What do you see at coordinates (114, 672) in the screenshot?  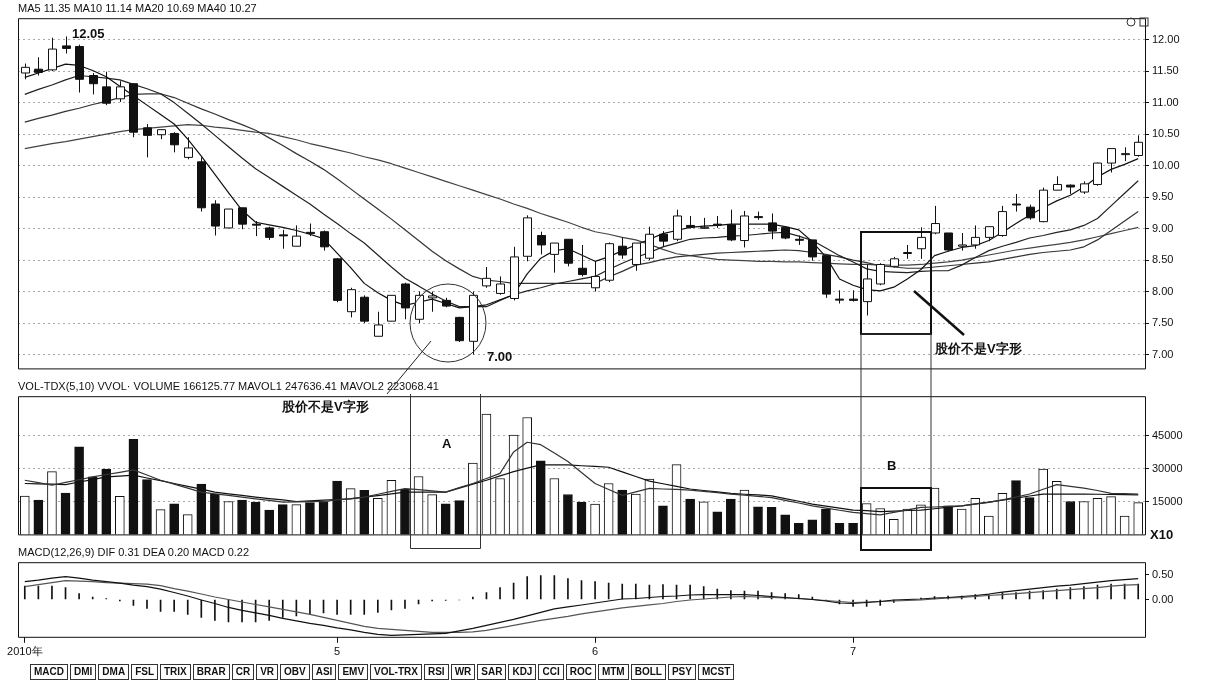 I see `text: DMA` at bounding box center [114, 672].